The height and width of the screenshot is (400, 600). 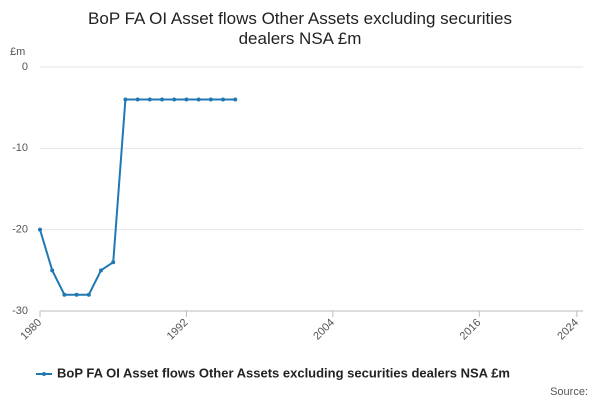 I want to click on y-tick-label: -10, so click(x=20, y=148).